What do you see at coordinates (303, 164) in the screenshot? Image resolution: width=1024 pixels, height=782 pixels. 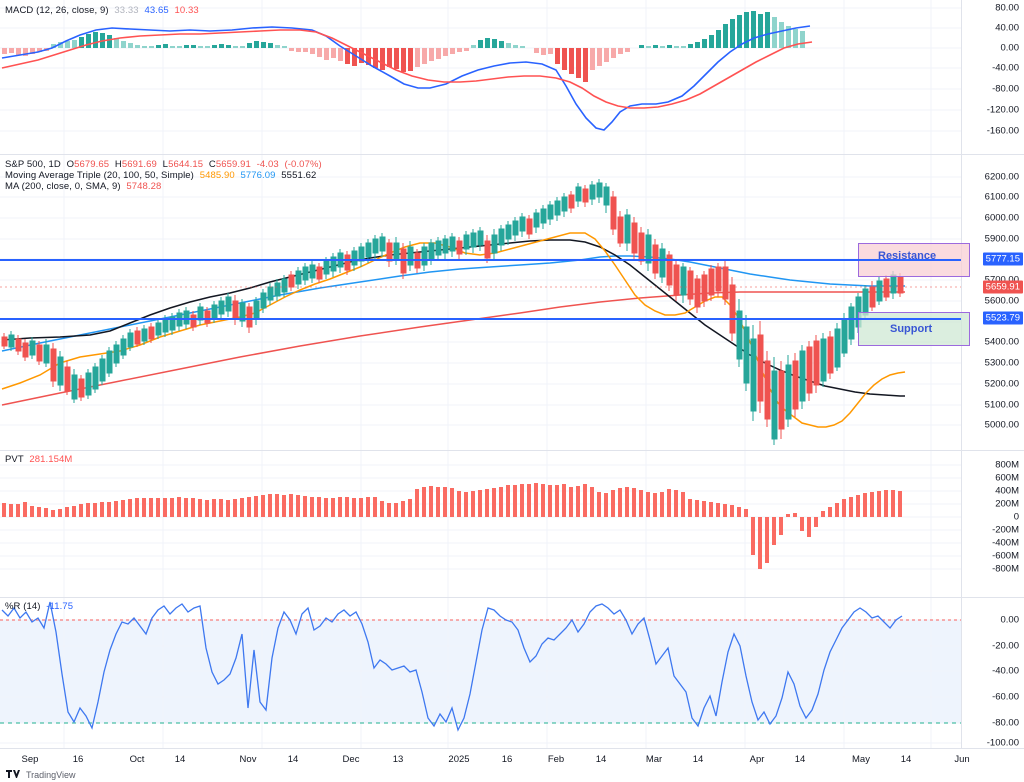 I see `price-change-percent: (-0.07%)` at bounding box center [303, 164].